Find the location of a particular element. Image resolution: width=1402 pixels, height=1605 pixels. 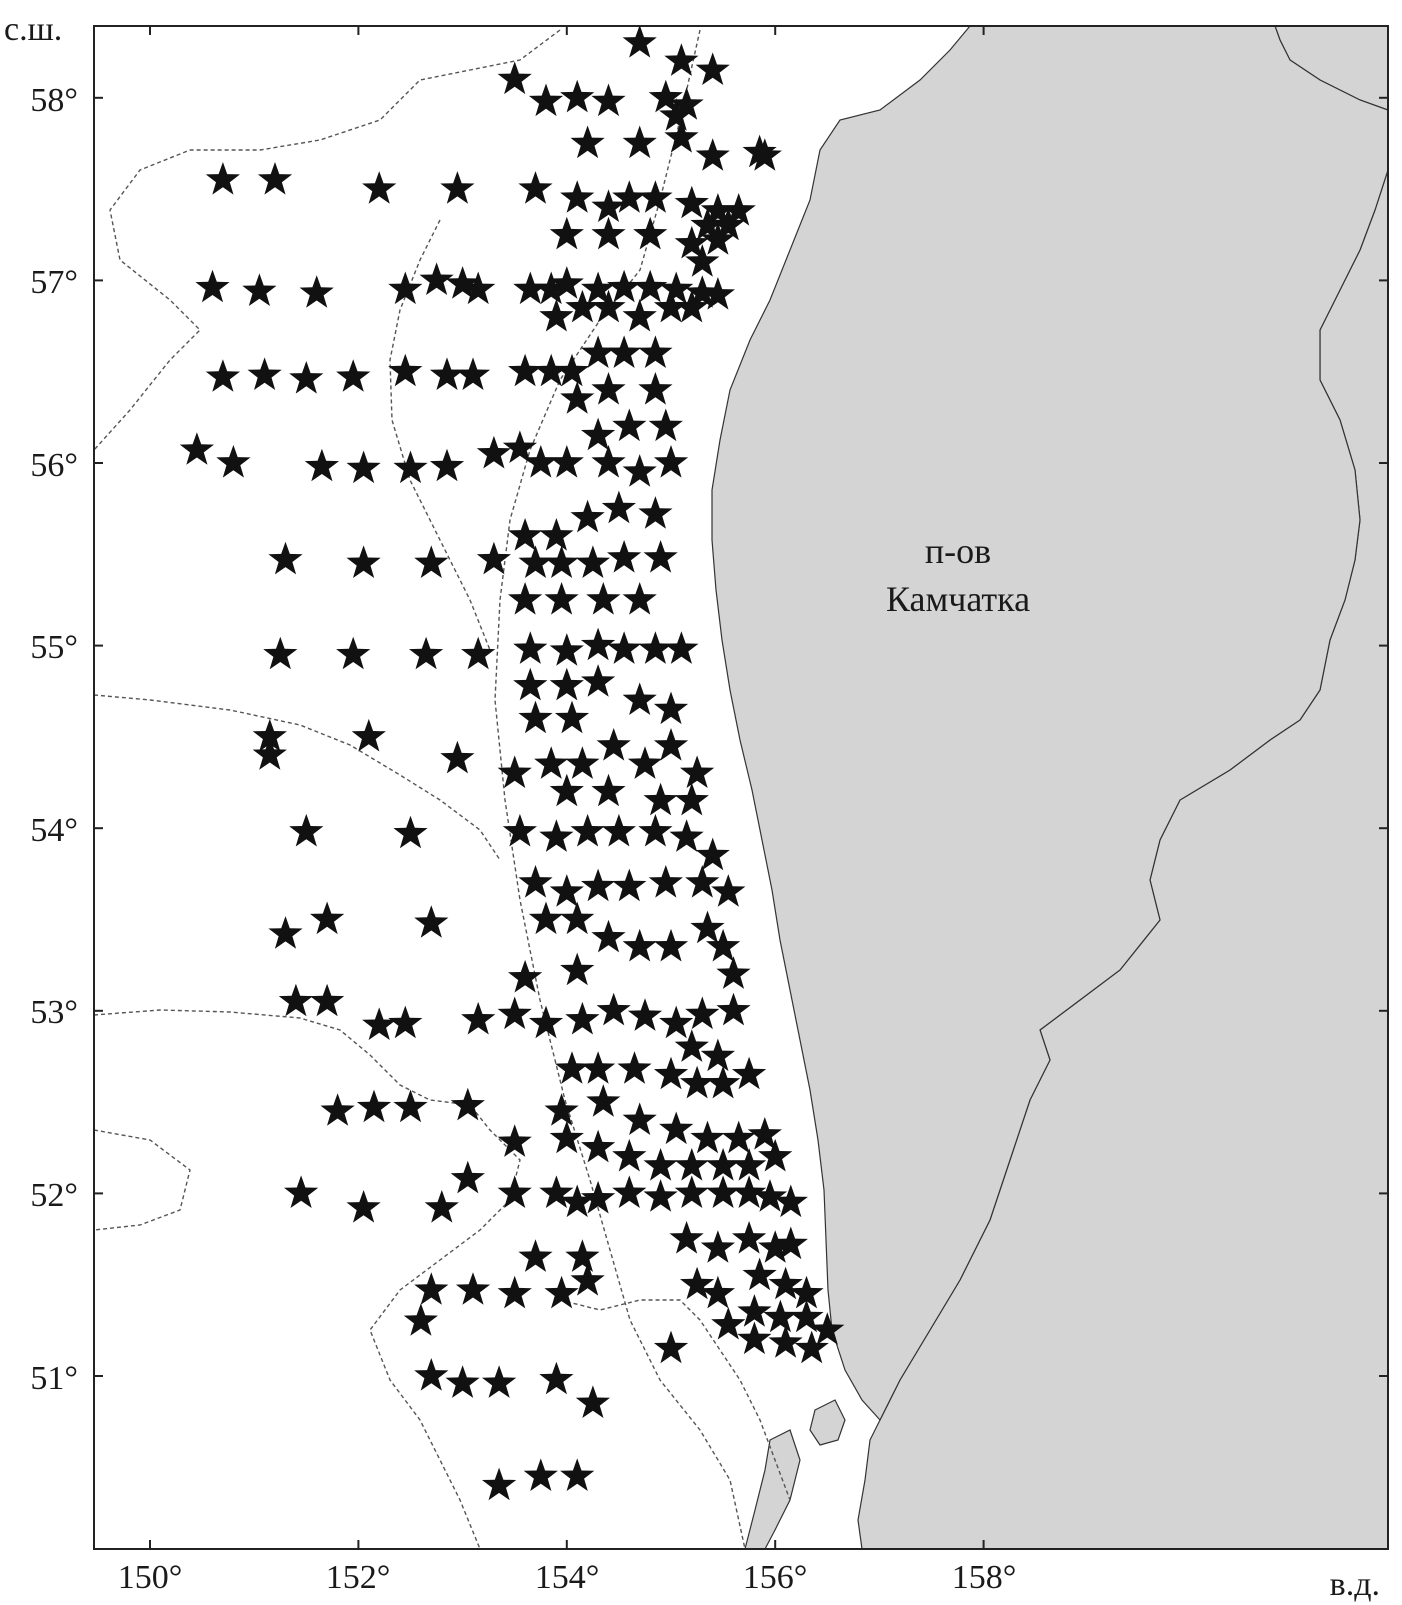

lat-tick-label: 53° is located at coordinates (54, 1012).